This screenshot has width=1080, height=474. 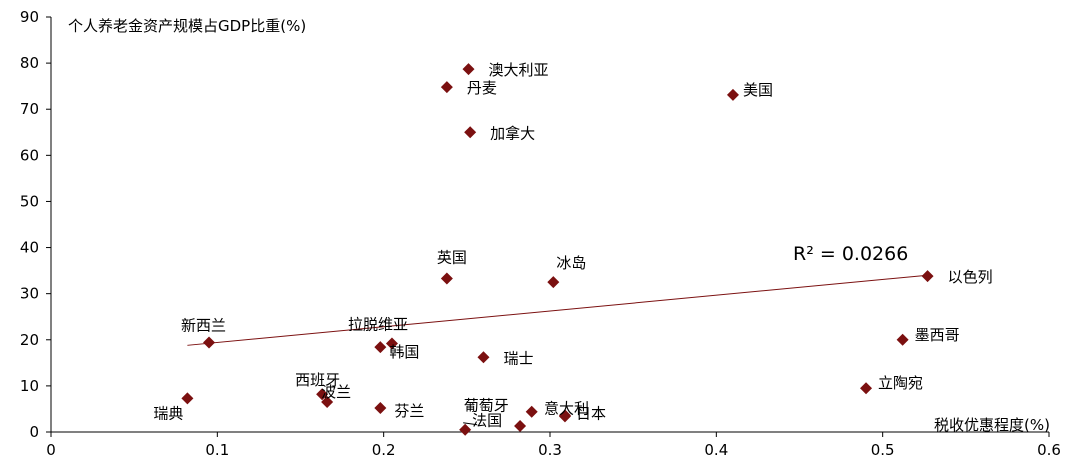 What do you see at coordinates (29, 155) in the screenshot?
I see `y-tick-label: 60` at bounding box center [29, 155].